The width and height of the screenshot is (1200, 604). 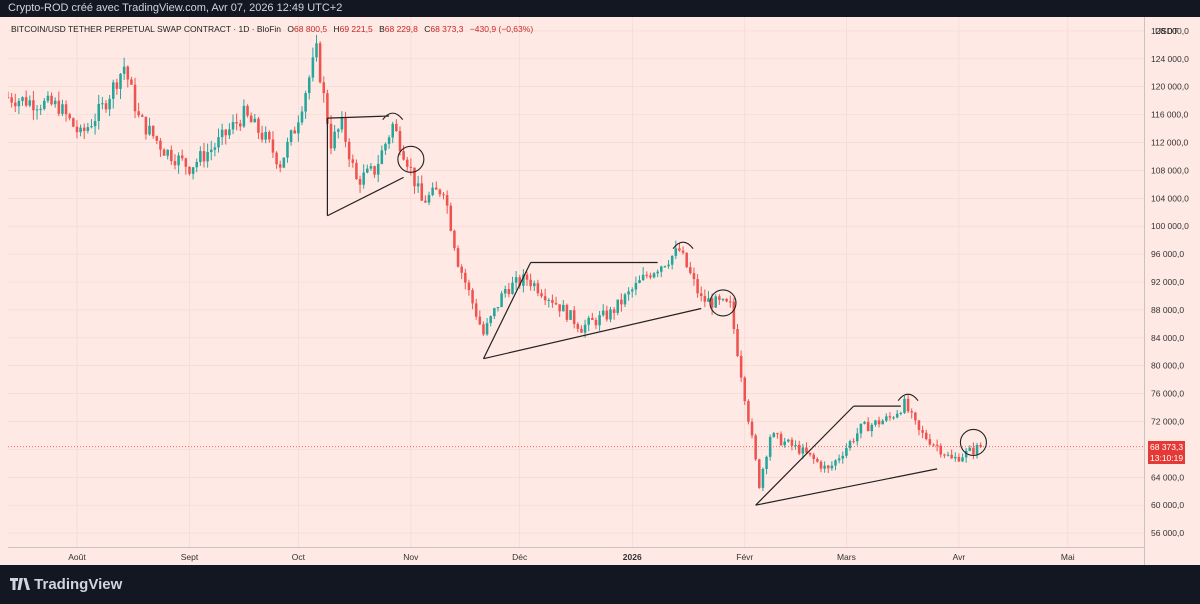 What do you see at coordinates (356, 29) in the screenshot?
I see `legend-high: 69 221,5` at bounding box center [356, 29].